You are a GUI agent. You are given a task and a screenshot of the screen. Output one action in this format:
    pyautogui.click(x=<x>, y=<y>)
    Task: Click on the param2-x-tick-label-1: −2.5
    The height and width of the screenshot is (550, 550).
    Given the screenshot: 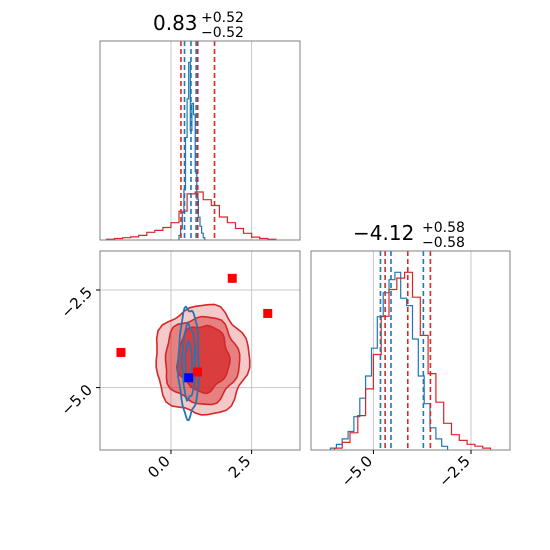 What is the action you would take?
    pyautogui.click(x=454, y=471)
    